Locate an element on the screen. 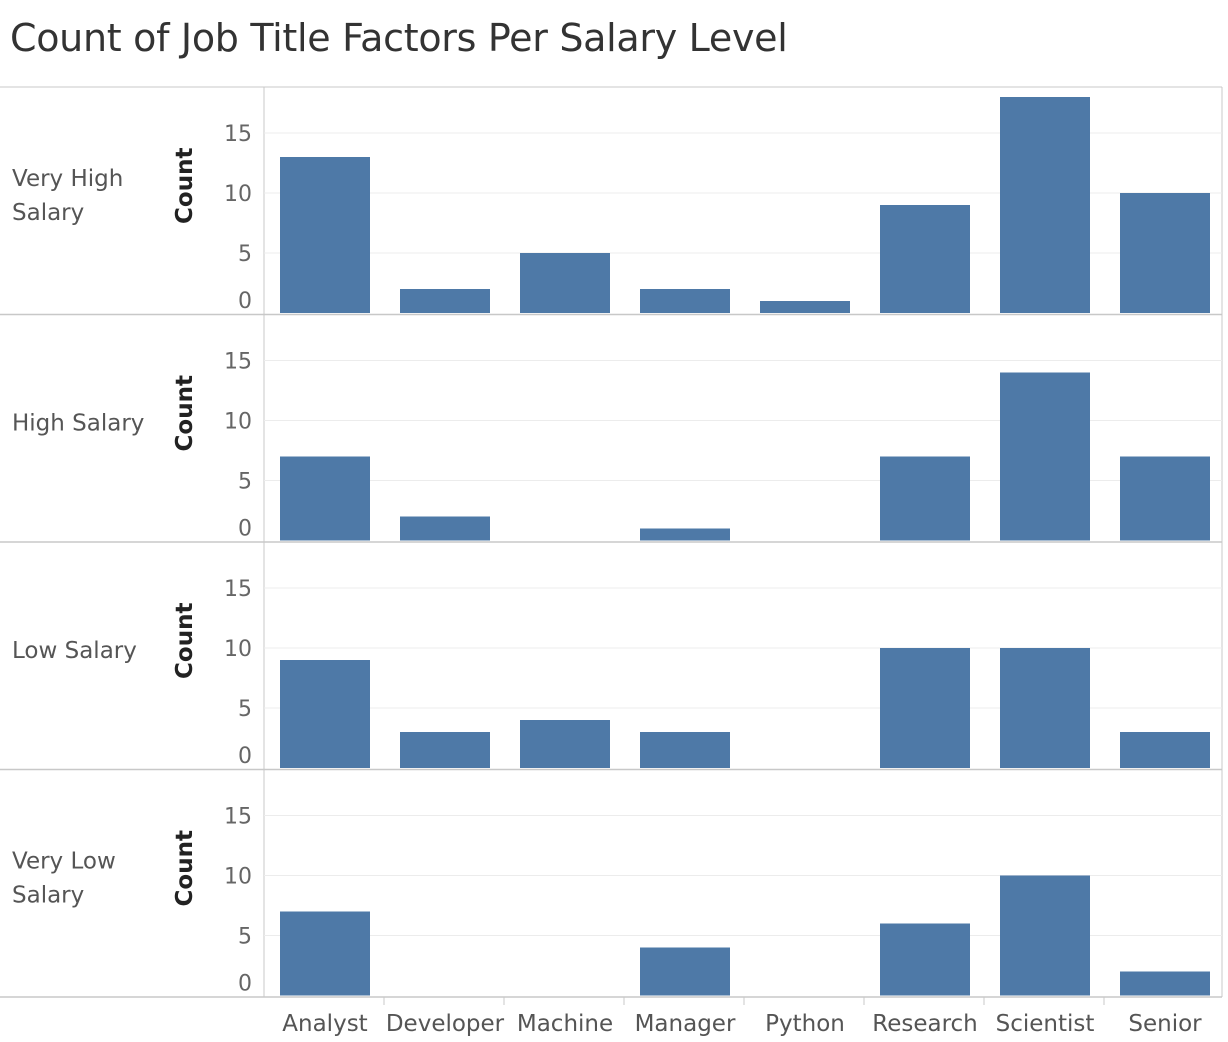 This screenshot has width=1228, height=1042. x-category-label: Developer is located at coordinates (445, 1024).